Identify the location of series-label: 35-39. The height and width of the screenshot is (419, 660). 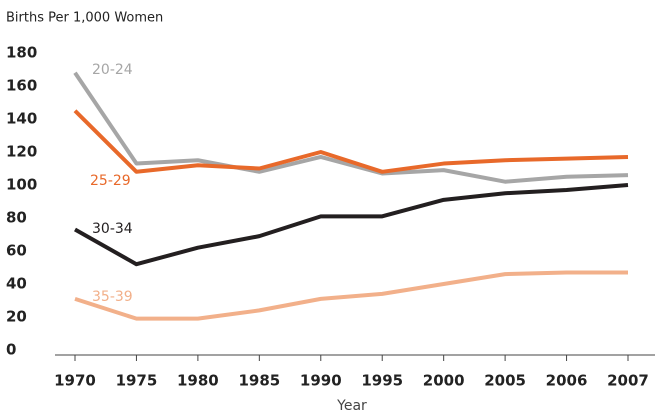
(112, 297).